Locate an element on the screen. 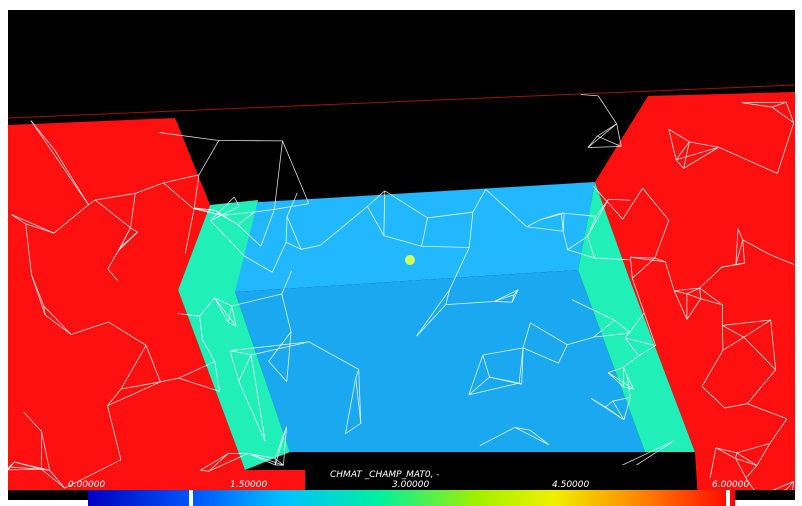  floor-top is located at coordinates (402, 237).